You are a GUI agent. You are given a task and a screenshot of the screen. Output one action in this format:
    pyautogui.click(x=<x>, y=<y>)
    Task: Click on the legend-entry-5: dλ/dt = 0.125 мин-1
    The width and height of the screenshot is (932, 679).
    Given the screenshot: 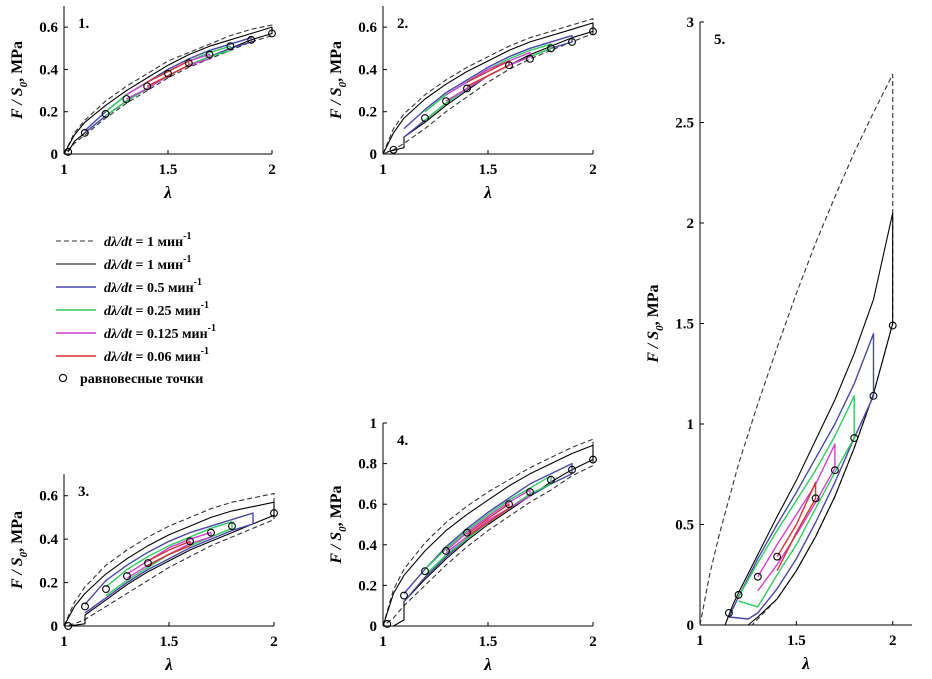 What is the action you would take?
    pyautogui.click(x=136, y=332)
    